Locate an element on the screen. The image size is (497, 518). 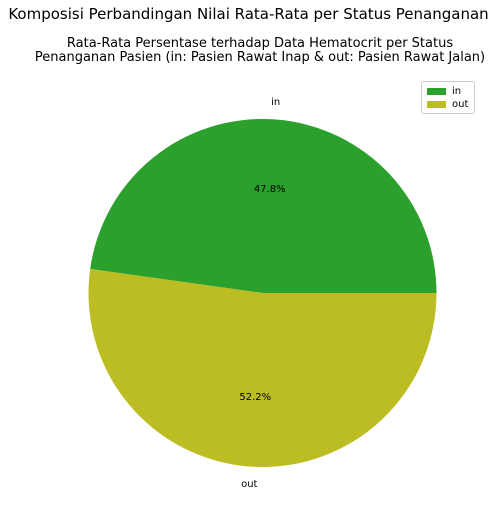
legend-swatch-in is located at coordinates (436, 91).